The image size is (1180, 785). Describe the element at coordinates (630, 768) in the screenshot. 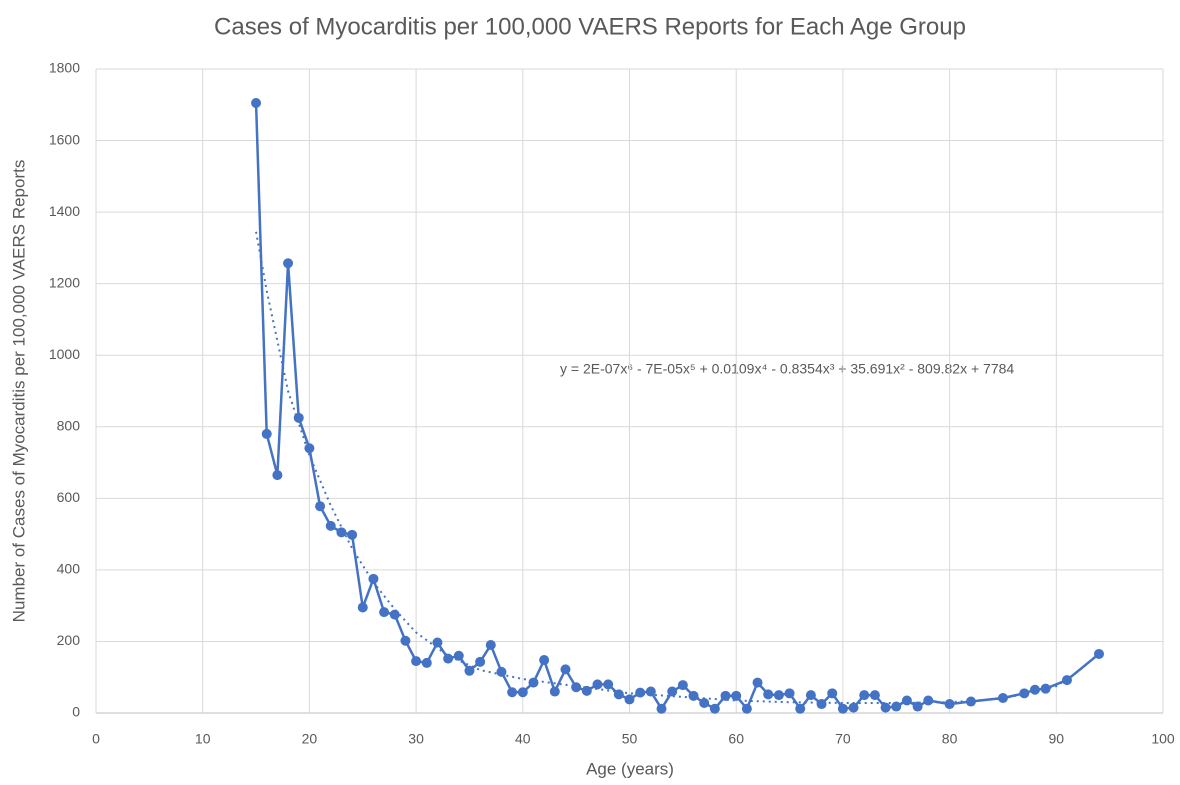

I see `x-axis-label: Age (years)` at that location.